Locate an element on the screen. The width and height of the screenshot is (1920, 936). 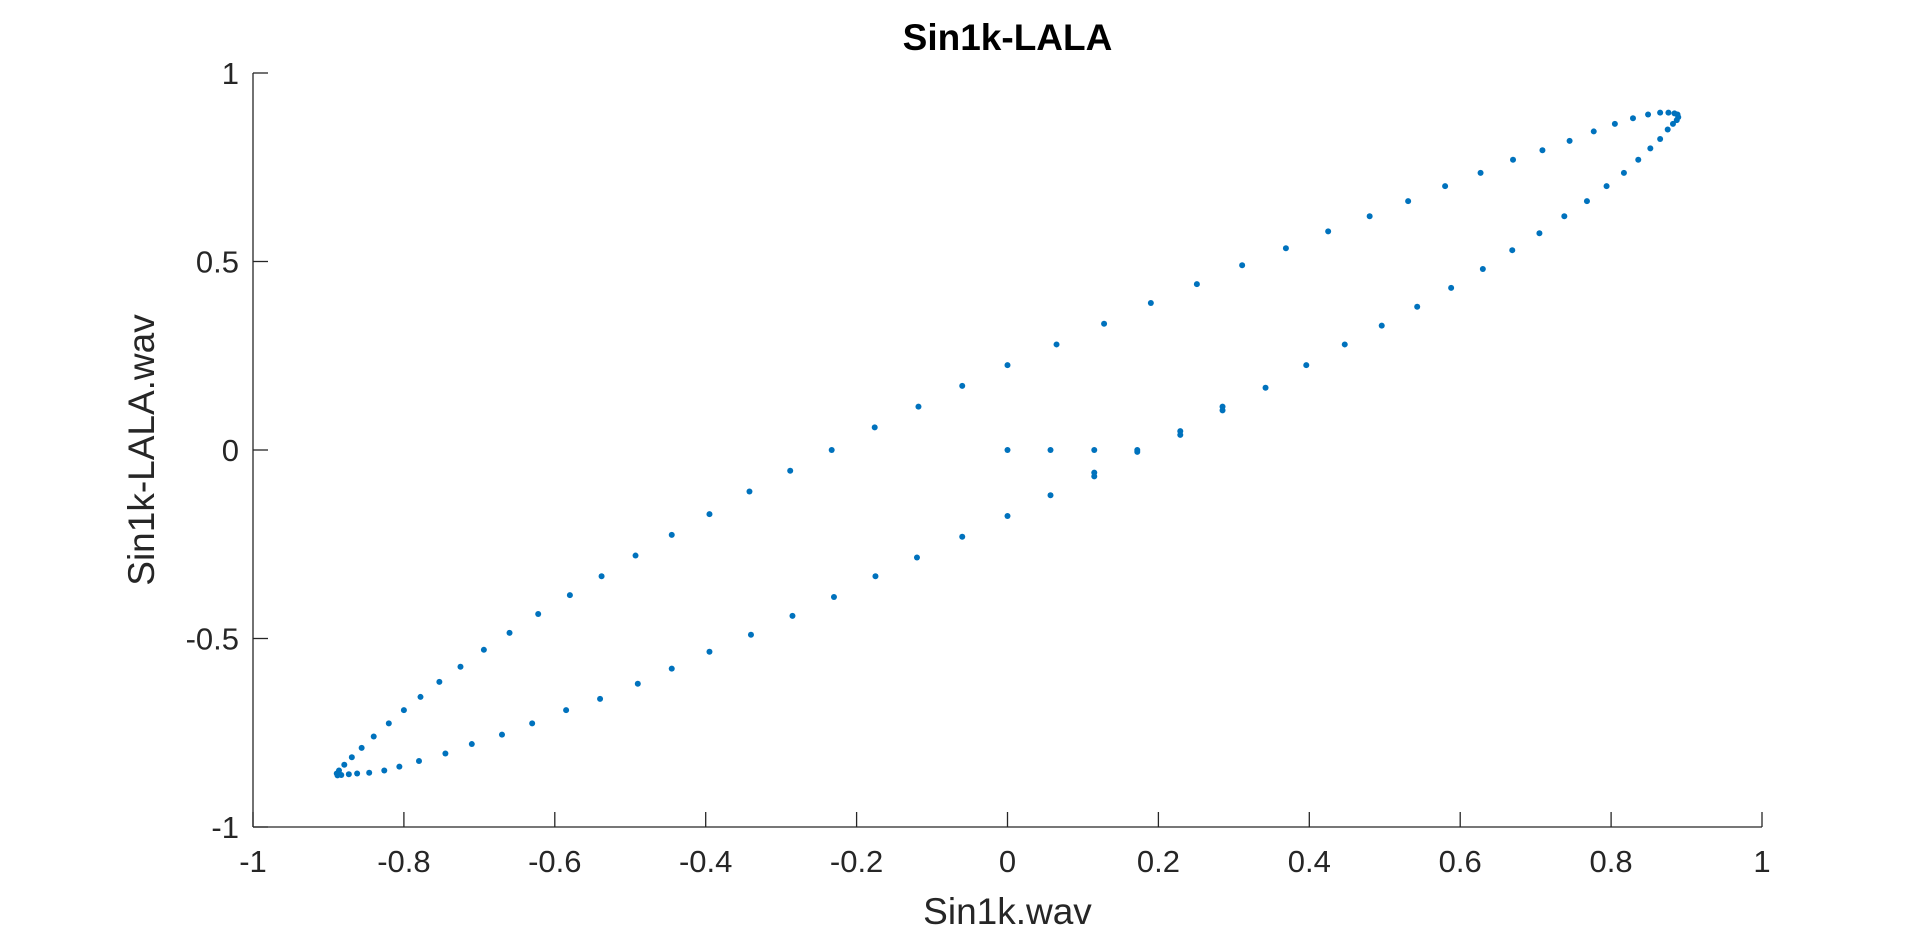
x-tick-label: -0.2 is located at coordinates (856, 861).